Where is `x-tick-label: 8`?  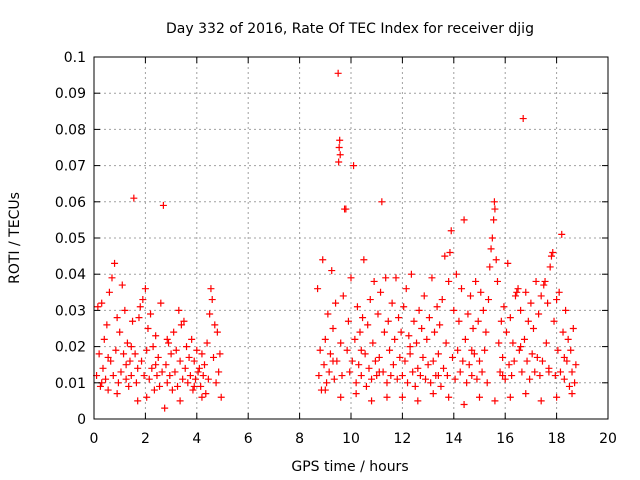 x-tick-label: 8 is located at coordinates (299, 439).